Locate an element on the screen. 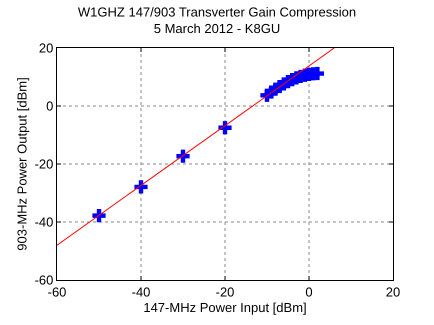 This screenshot has height=325, width=434. point is located at coordinates (183, 156).